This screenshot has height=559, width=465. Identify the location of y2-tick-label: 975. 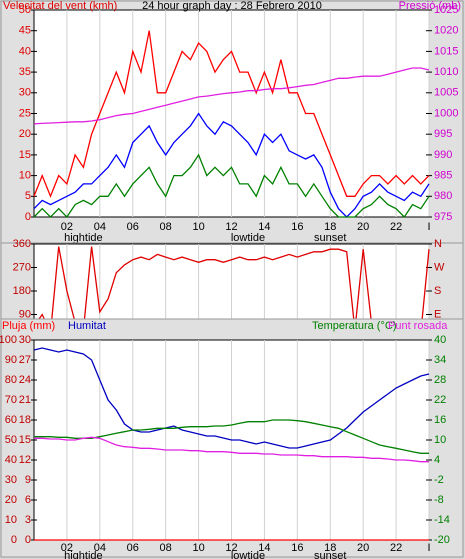
(443, 217).